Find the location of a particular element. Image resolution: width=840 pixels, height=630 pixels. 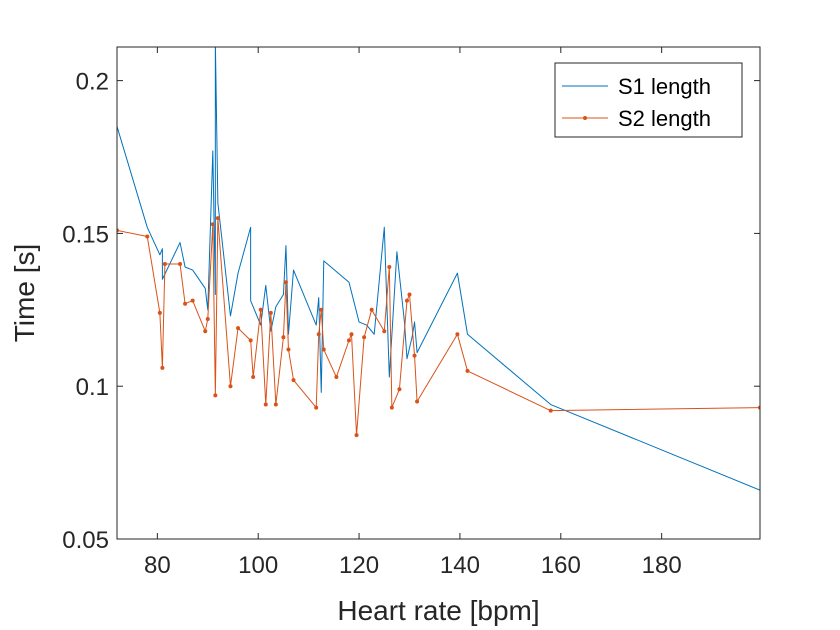

x-tick-label: 120 is located at coordinates (359, 565).